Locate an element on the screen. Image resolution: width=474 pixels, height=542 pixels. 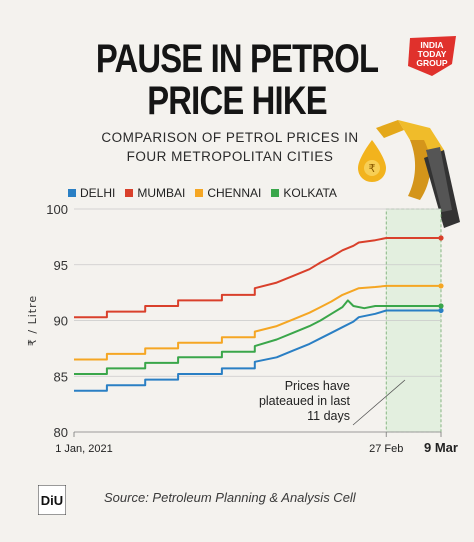
series-line-delhi is located at coordinates (257, 350).